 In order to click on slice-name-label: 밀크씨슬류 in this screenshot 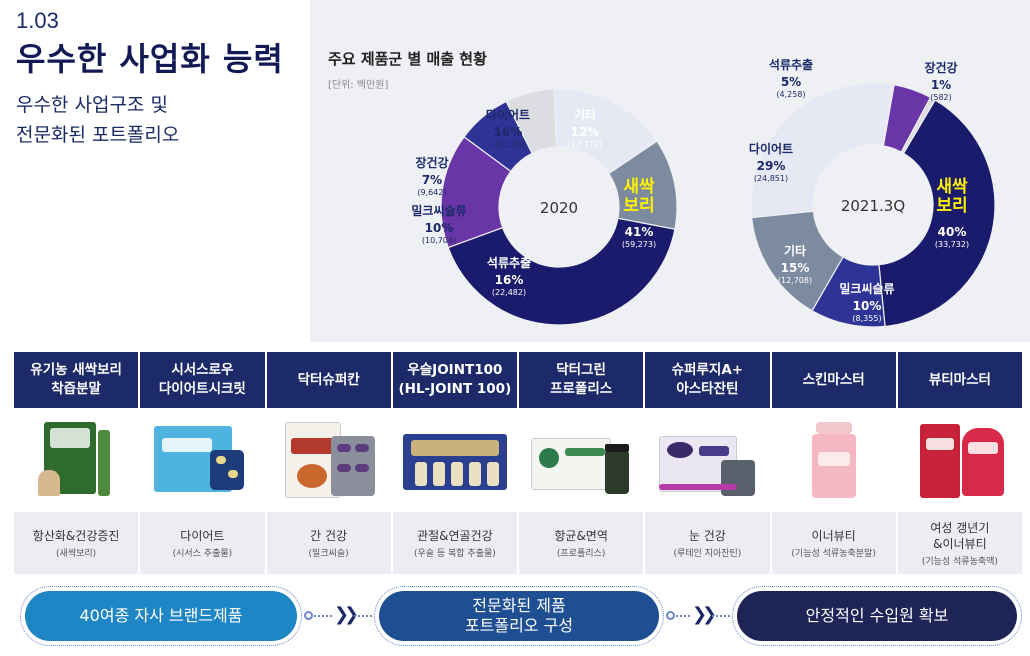, I will do `click(866, 289)`.